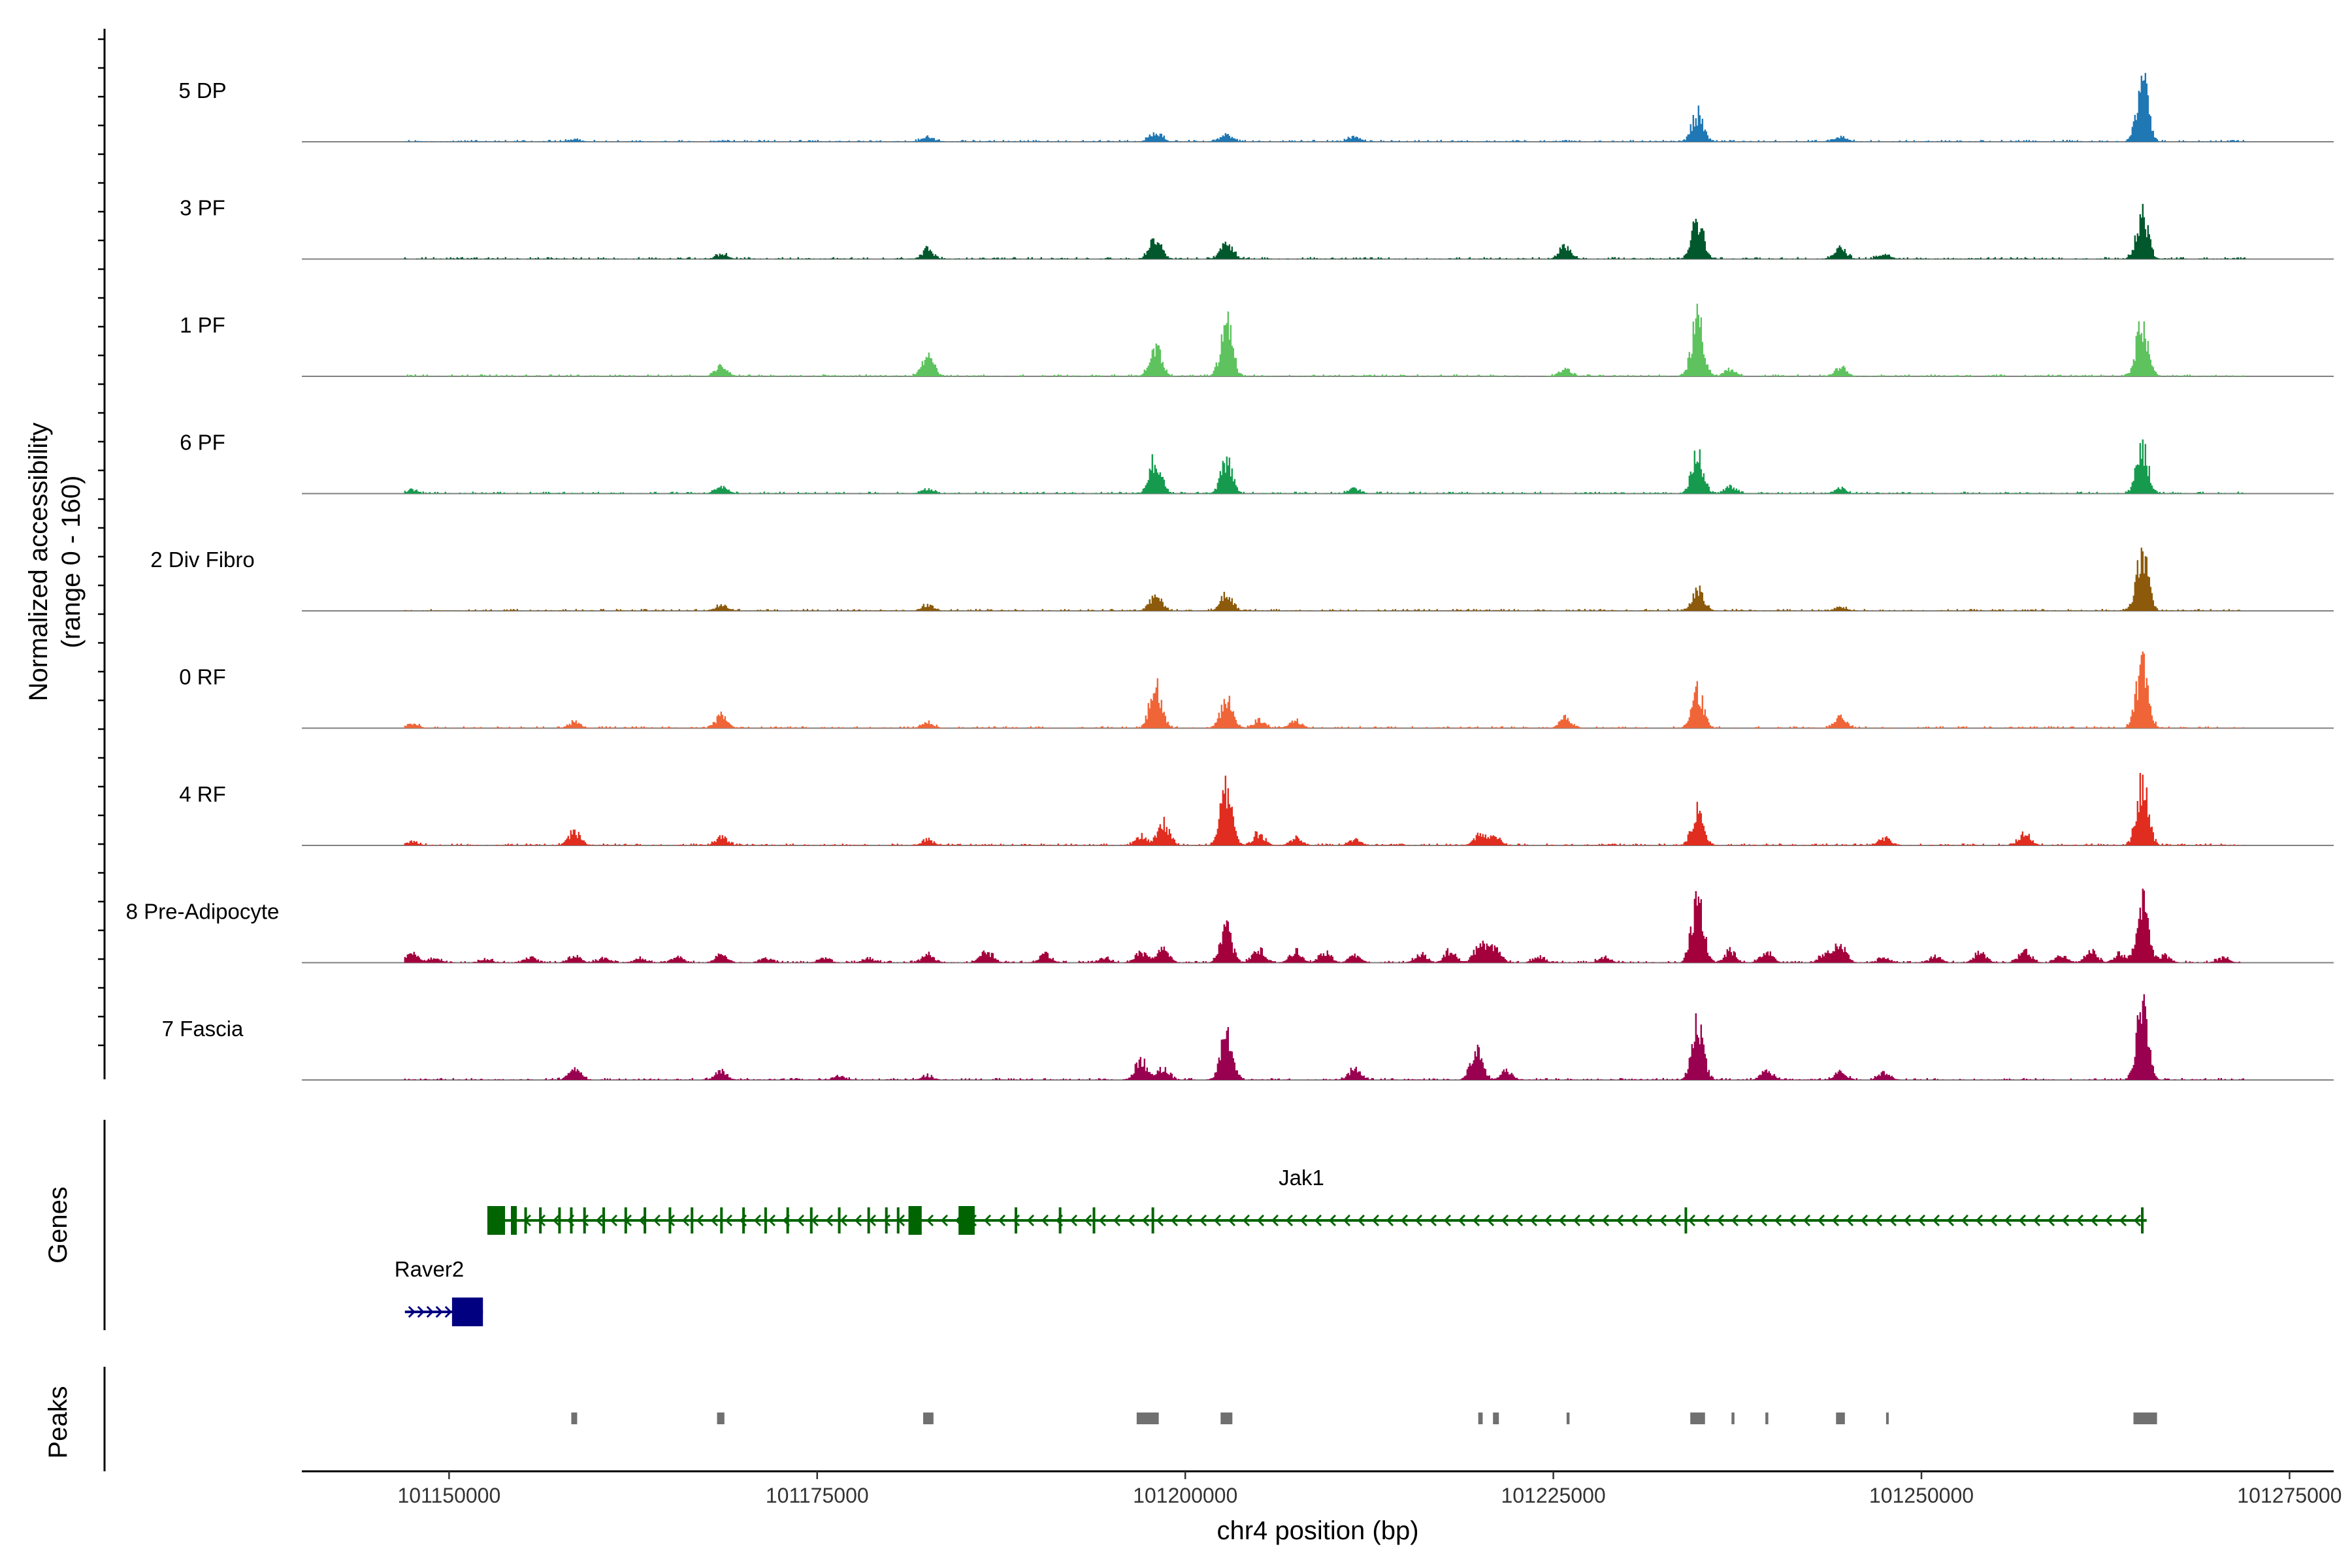 The width and height of the screenshot is (2352, 1568). Describe the element at coordinates (439, 1291) in the screenshot. I see `gene-raver2: Raver2` at that location.